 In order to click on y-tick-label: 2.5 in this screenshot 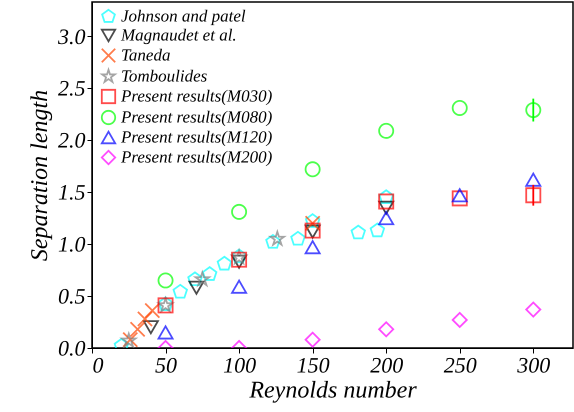, I will do `click(72, 88)`.